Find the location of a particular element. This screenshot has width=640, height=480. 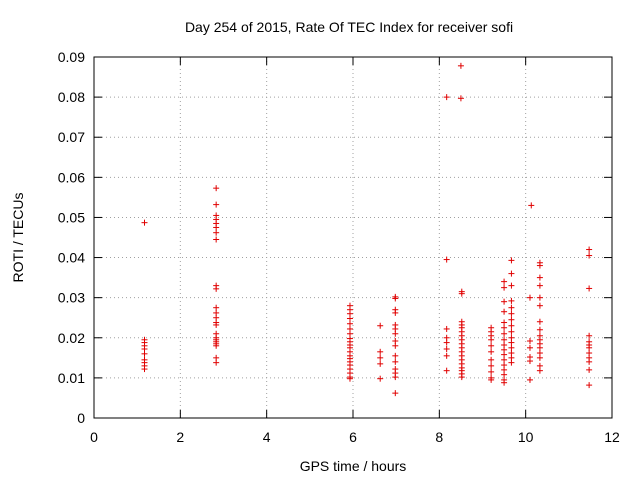

y-tick-label: 0.05 is located at coordinates (71, 217).